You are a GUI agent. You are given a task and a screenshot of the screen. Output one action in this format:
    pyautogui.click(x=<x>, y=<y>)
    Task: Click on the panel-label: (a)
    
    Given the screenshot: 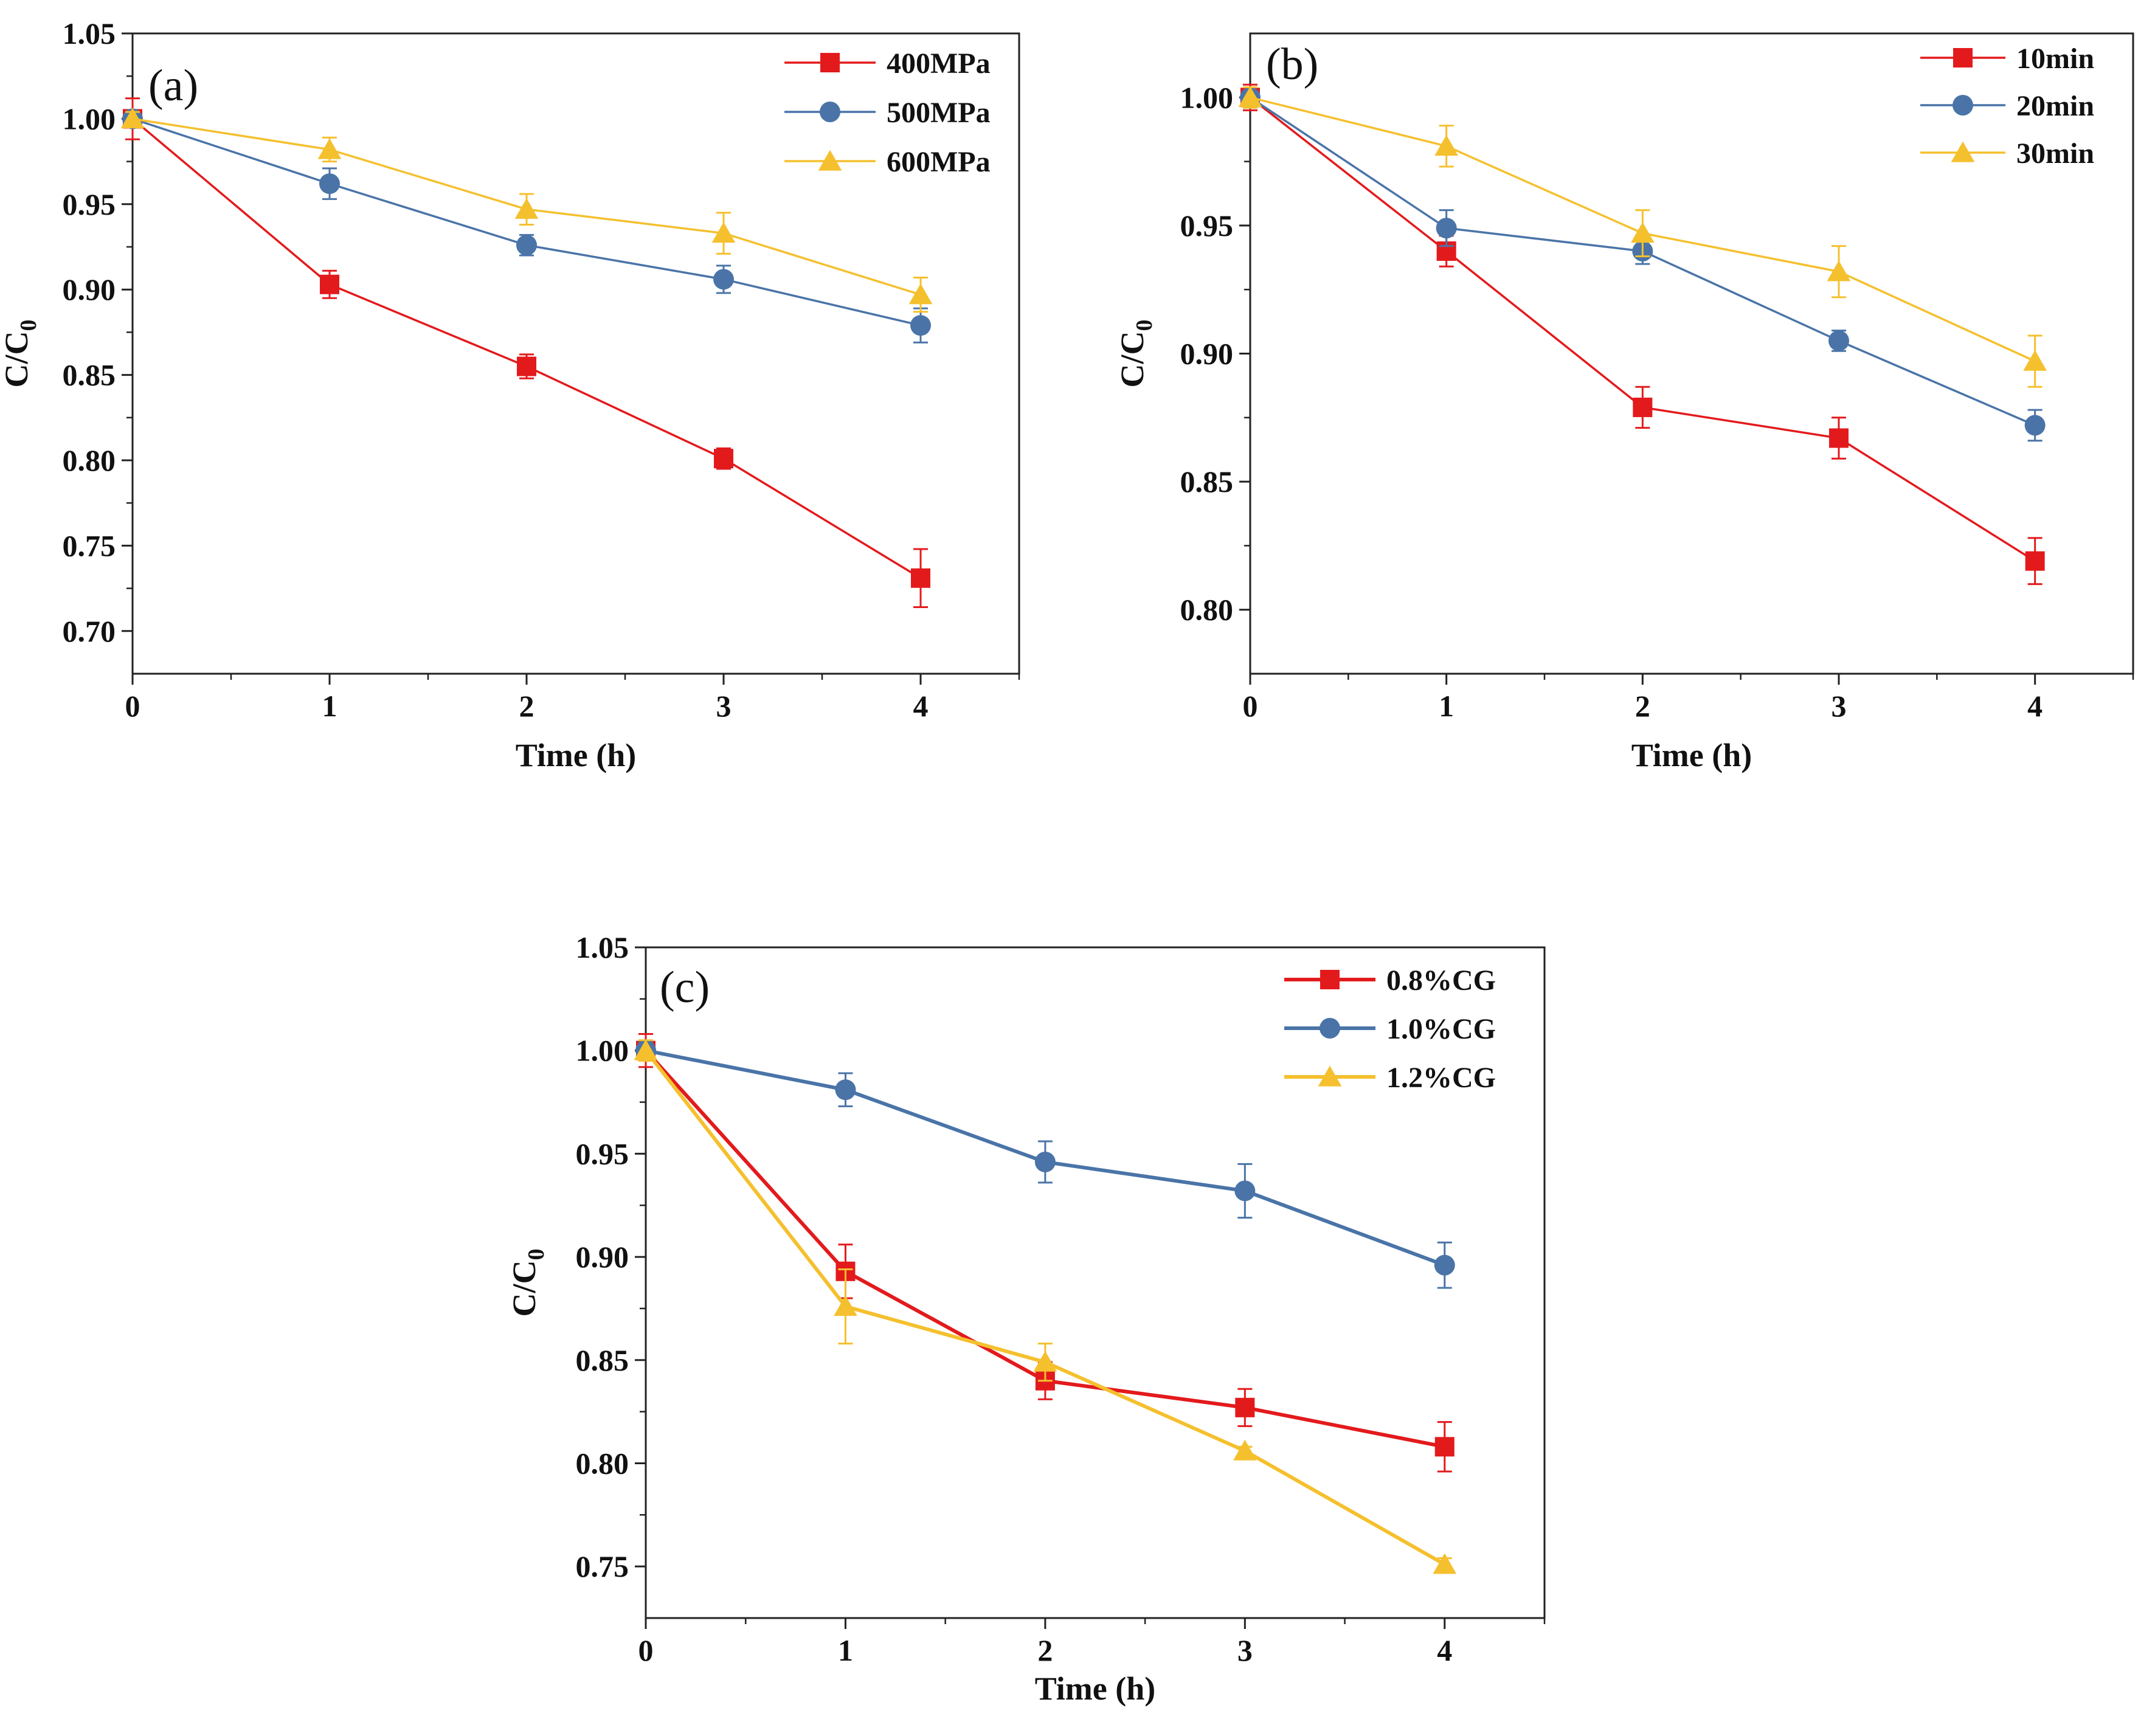 What is the action you would take?
    pyautogui.click(x=173, y=86)
    